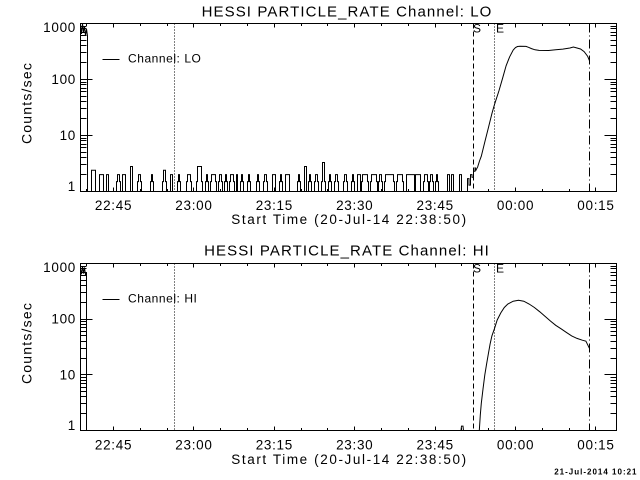 This screenshot has width=640, height=480. What do you see at coordinates (164, 59) in the screenshot?
I see `svg-text: Channel: LO` at bounding box center [164, 59].